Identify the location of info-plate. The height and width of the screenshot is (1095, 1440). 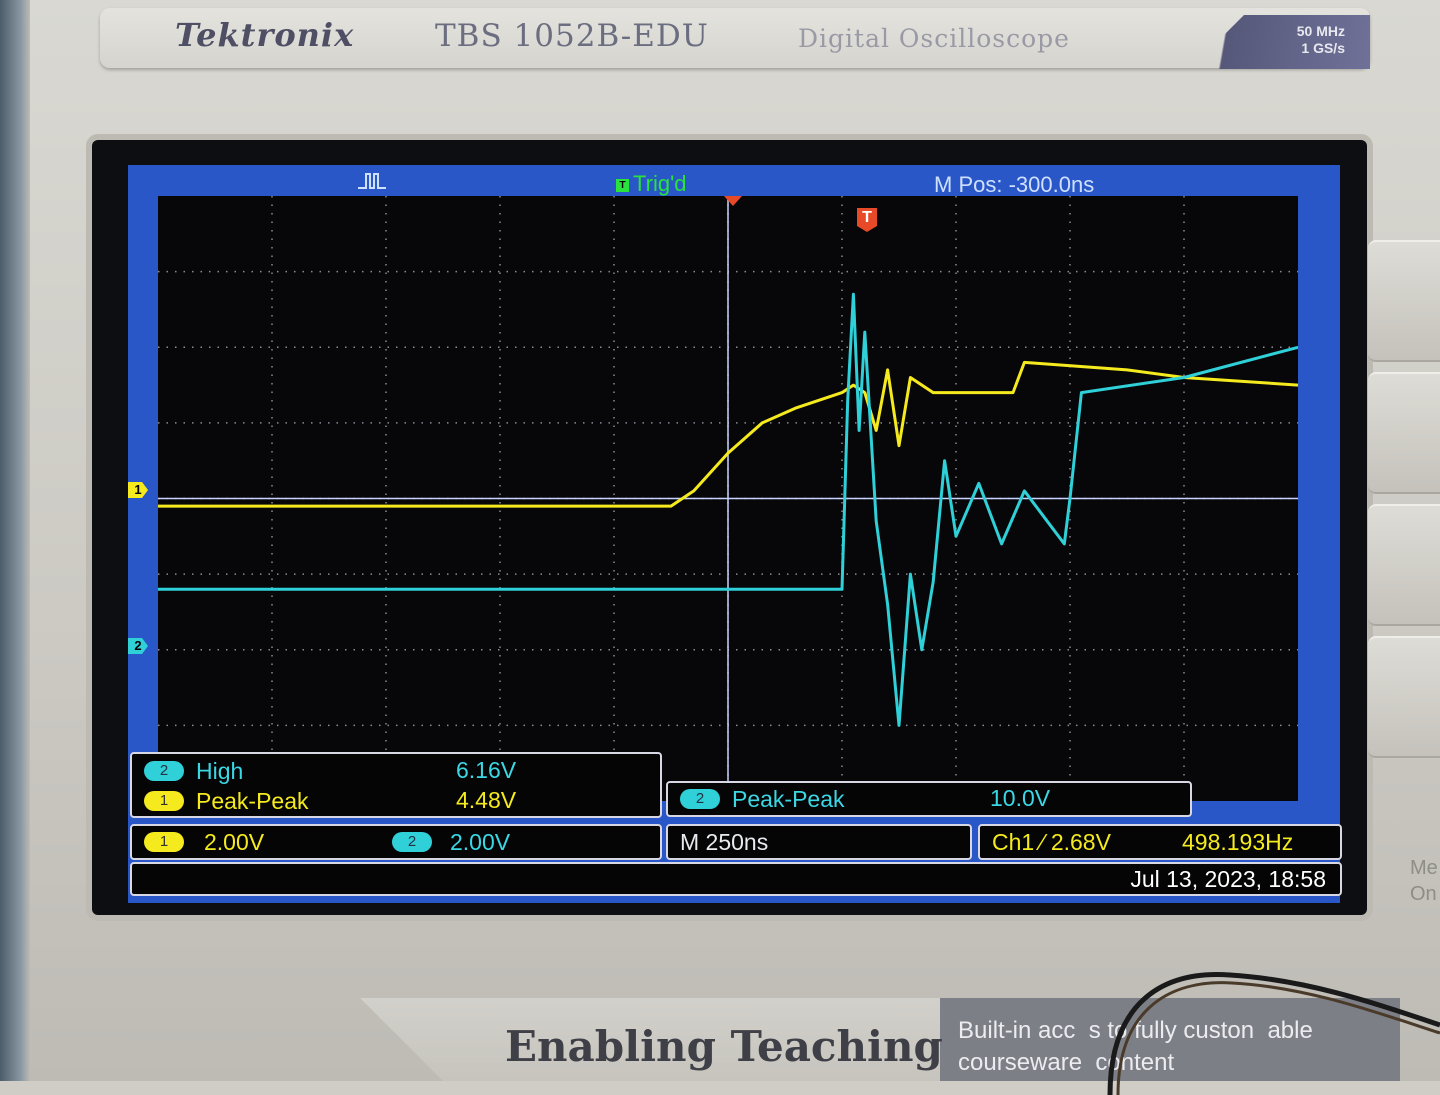
(1170, 1039).